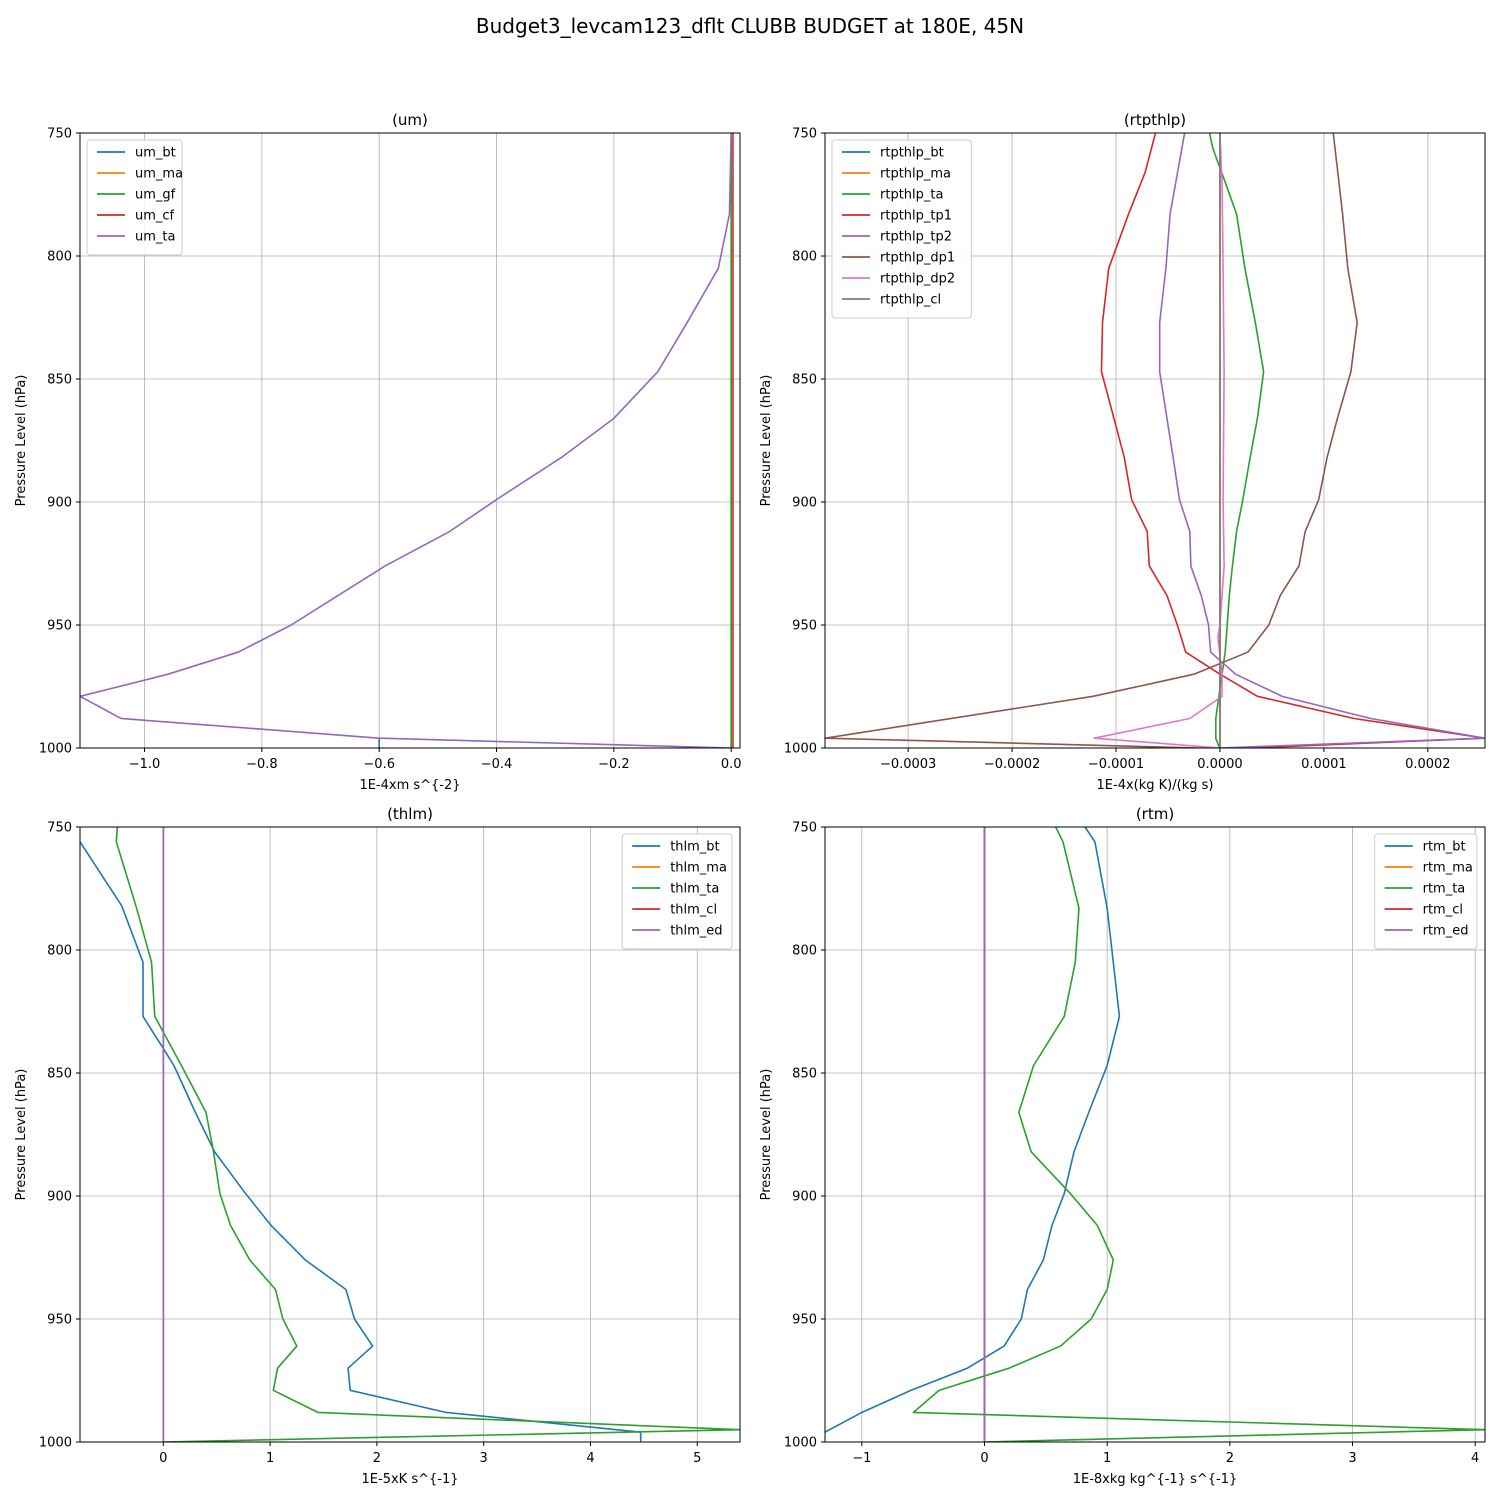  What do you see at coordinates (1448, 868) in the screenshot?
I see `legend-label-rtm_ma: rtm_ma` at bounding box center [1448, 868].